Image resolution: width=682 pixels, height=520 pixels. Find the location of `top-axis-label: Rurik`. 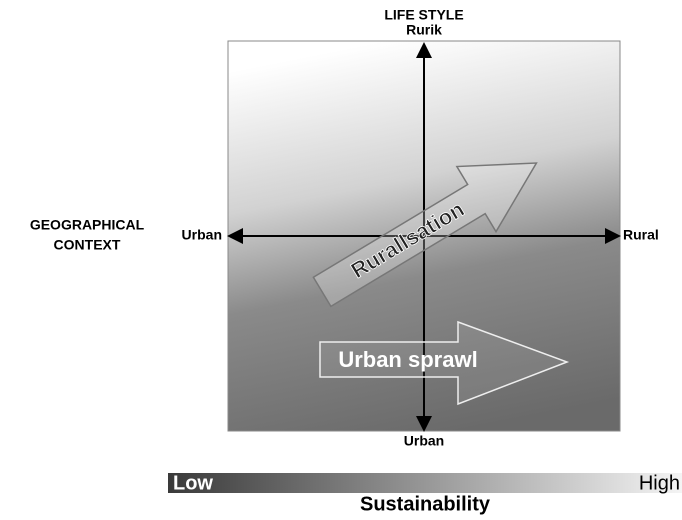

top-axis-label: Rurik is located at coordinates (424, 30).